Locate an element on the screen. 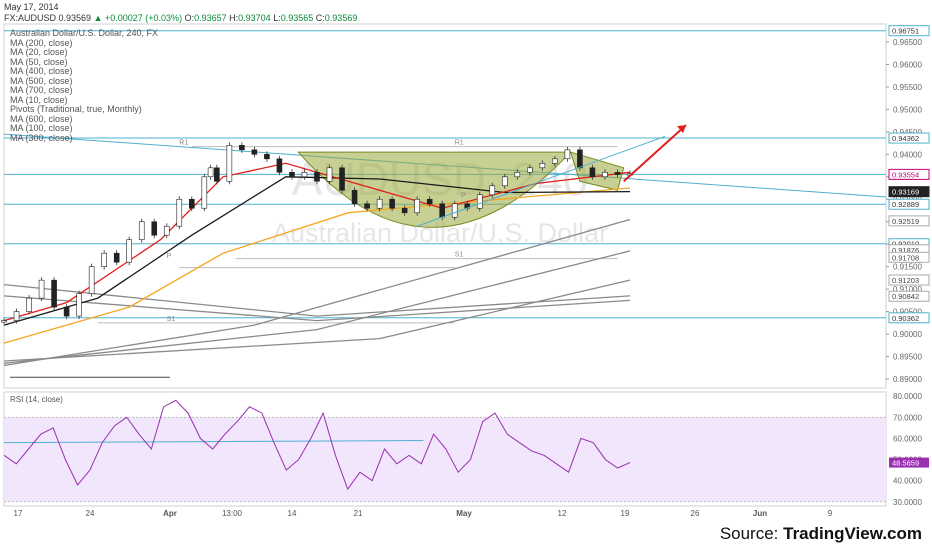  legend-item: MA (300, close) is located at coordinates (41, 137).